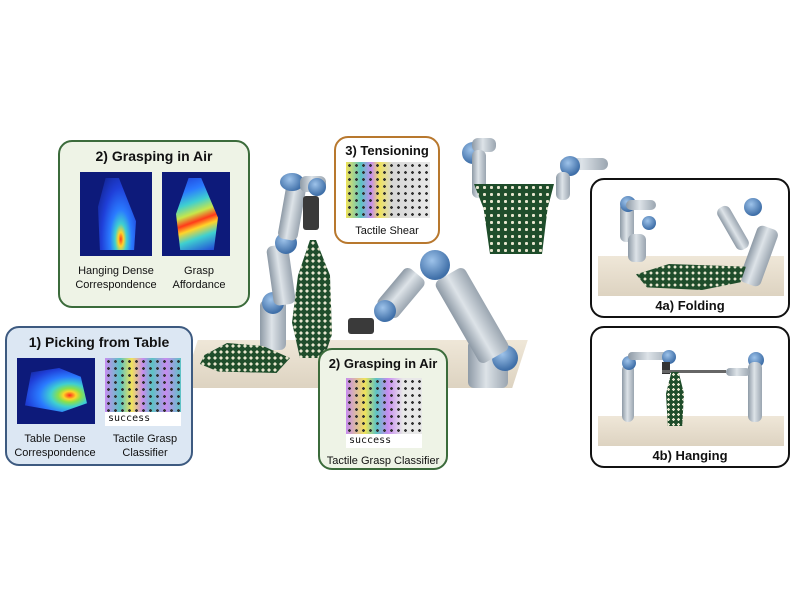  I want to click on caption-hanging-dense-correspondence: Hanging Dense Correspondence, so click(116, 278).